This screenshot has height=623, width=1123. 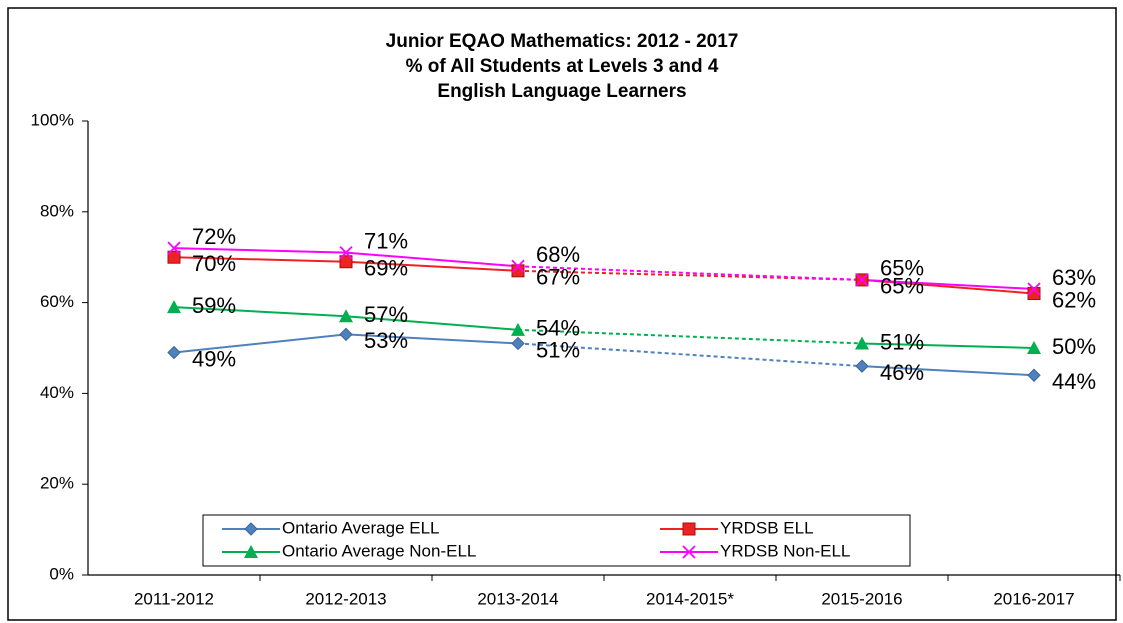 What do you see at coordinates (517, 598) in the screenshot?
I see `x-tick-label: 2013-2014` at bounding box center [517, 598].